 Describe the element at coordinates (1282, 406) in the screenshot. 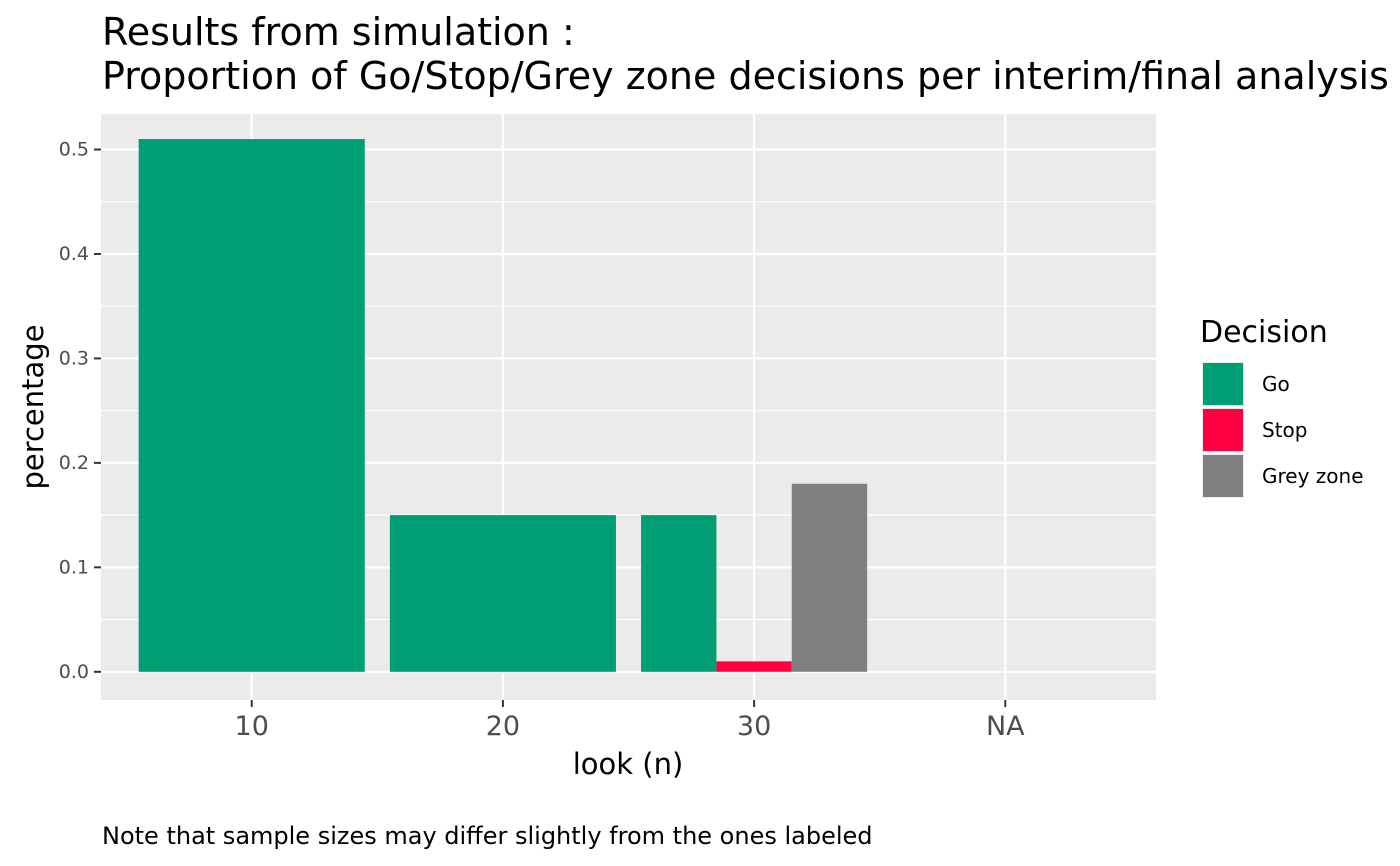

I see `legend: Decision Go Stop Grey zone` at that location.